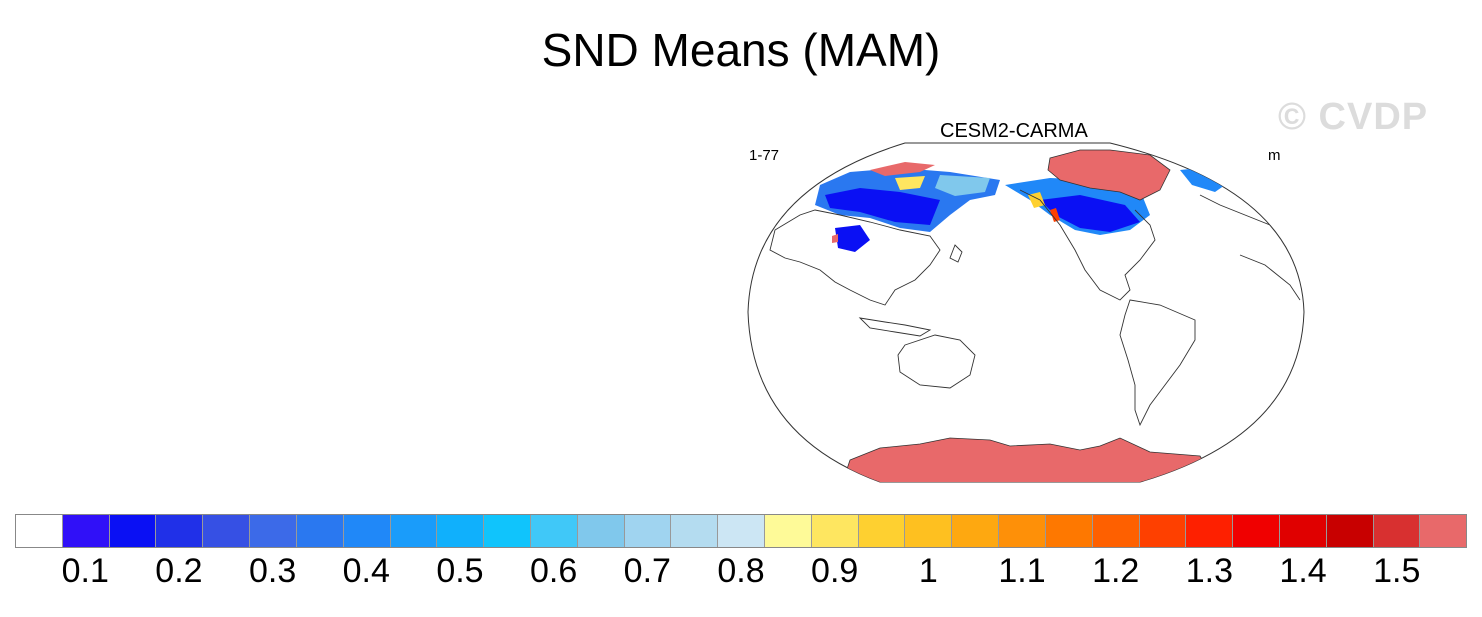  Describe the element at coordinates (647, 571) in the screenshot. I see `colorbar-tick-label: 0.7` at that location.